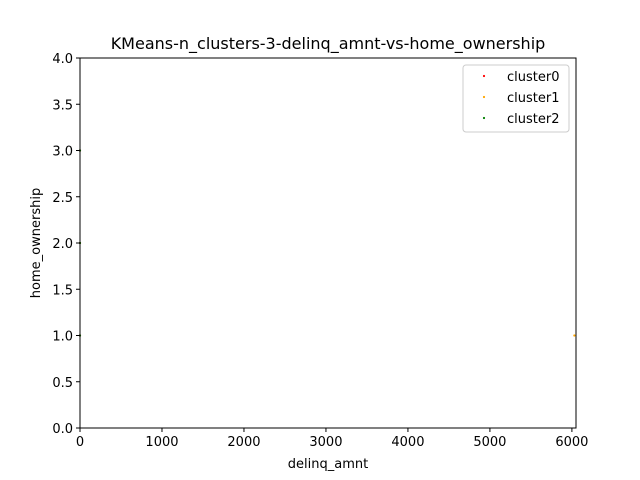 This screenshot has height=480, width=640. What do you see at coordinates (62, 152) in the screenshot?
I see `y-tick-label: 3.0` at bounding box center [62, 152].